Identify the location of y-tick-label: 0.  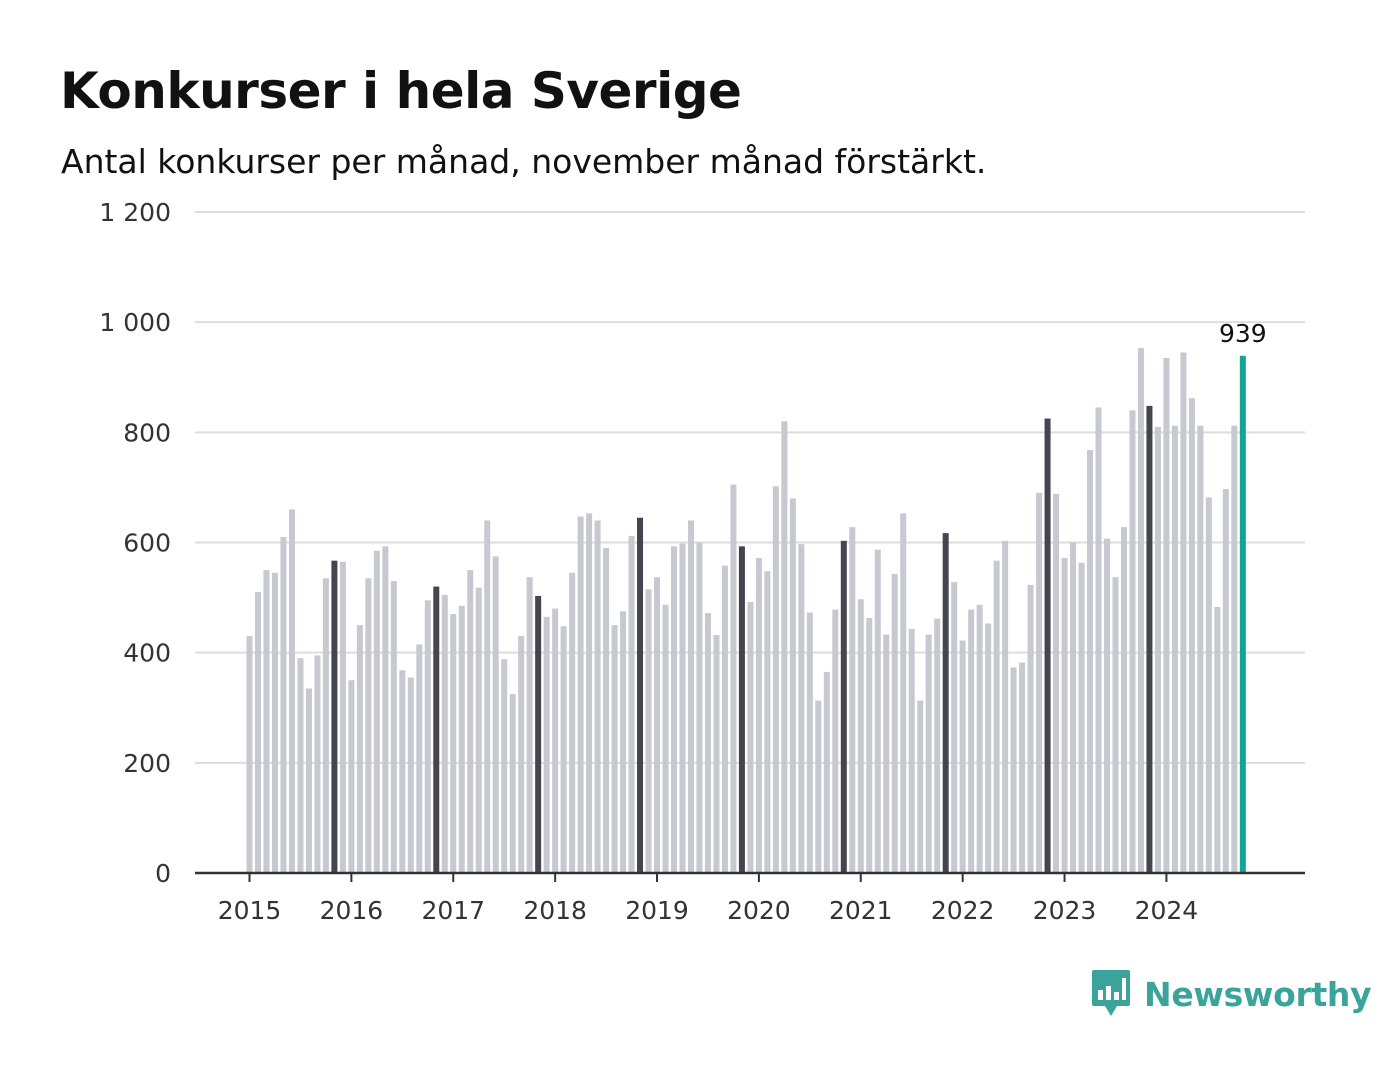
(163, 873).